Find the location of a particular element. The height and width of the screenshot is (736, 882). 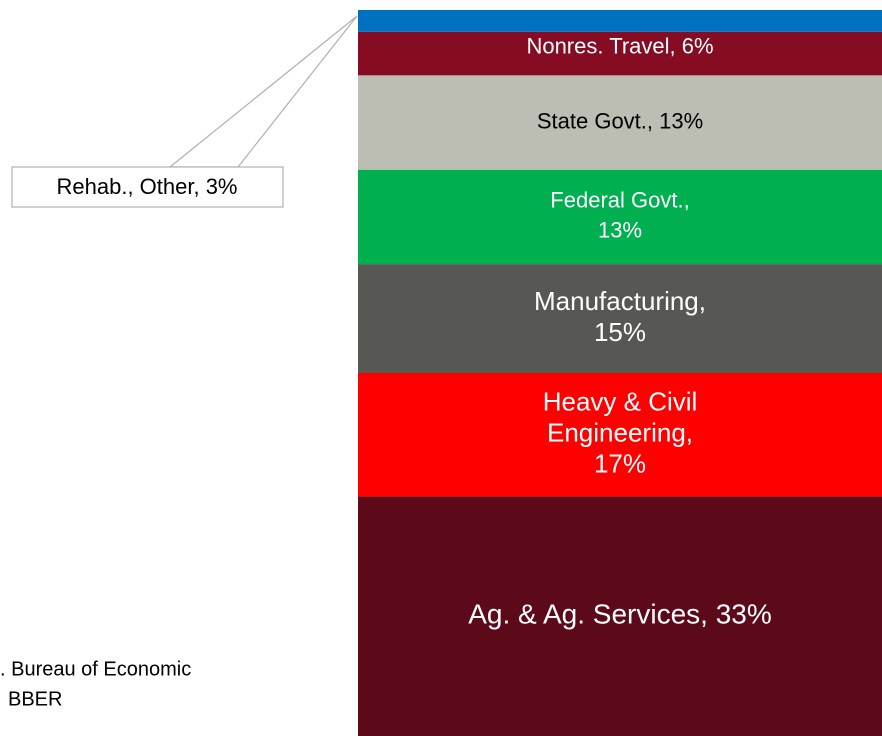

source-text: BBER is located at coordinates (35, 699).